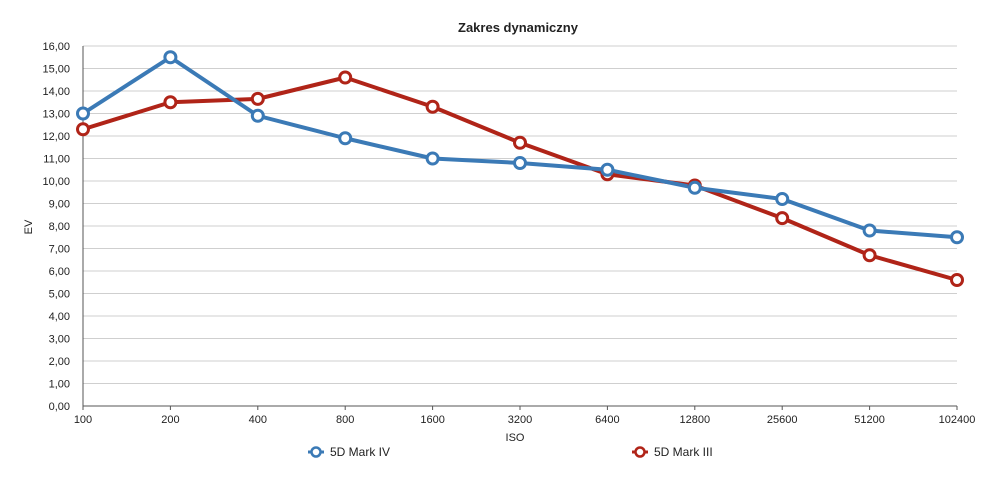 Image resolution: width=1000 pixels, height=488 pixels. I want to click on y-tick-label: 0,00, so click(59, 407).